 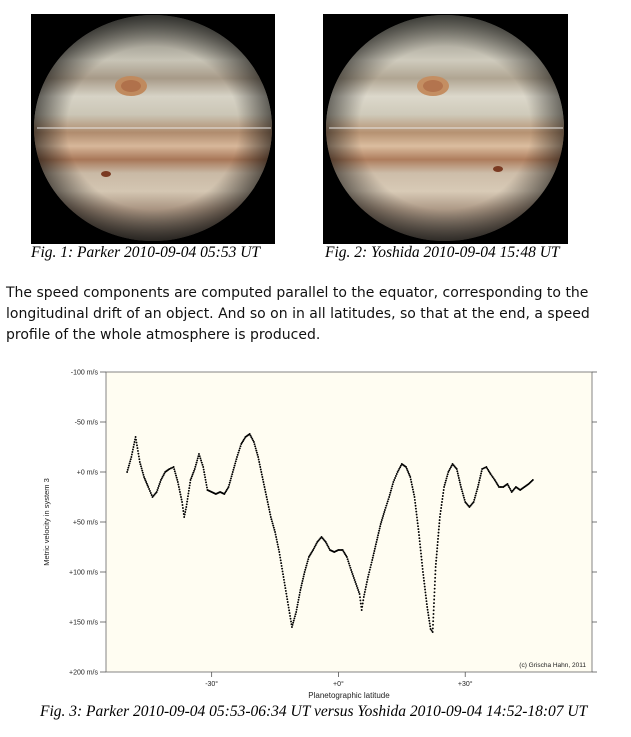 I want to click on y-tick-label: +0 m/s, so click(x=88, y=473).